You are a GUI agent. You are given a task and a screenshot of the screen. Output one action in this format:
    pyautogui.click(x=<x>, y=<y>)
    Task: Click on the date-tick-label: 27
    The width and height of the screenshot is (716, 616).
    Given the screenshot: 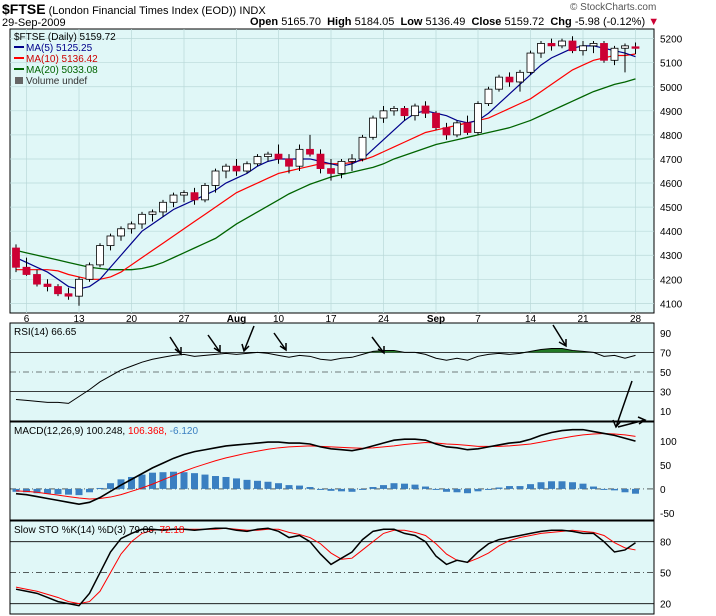 What is the action you would take?
    pyautogui.click(x=184, y=319)
    